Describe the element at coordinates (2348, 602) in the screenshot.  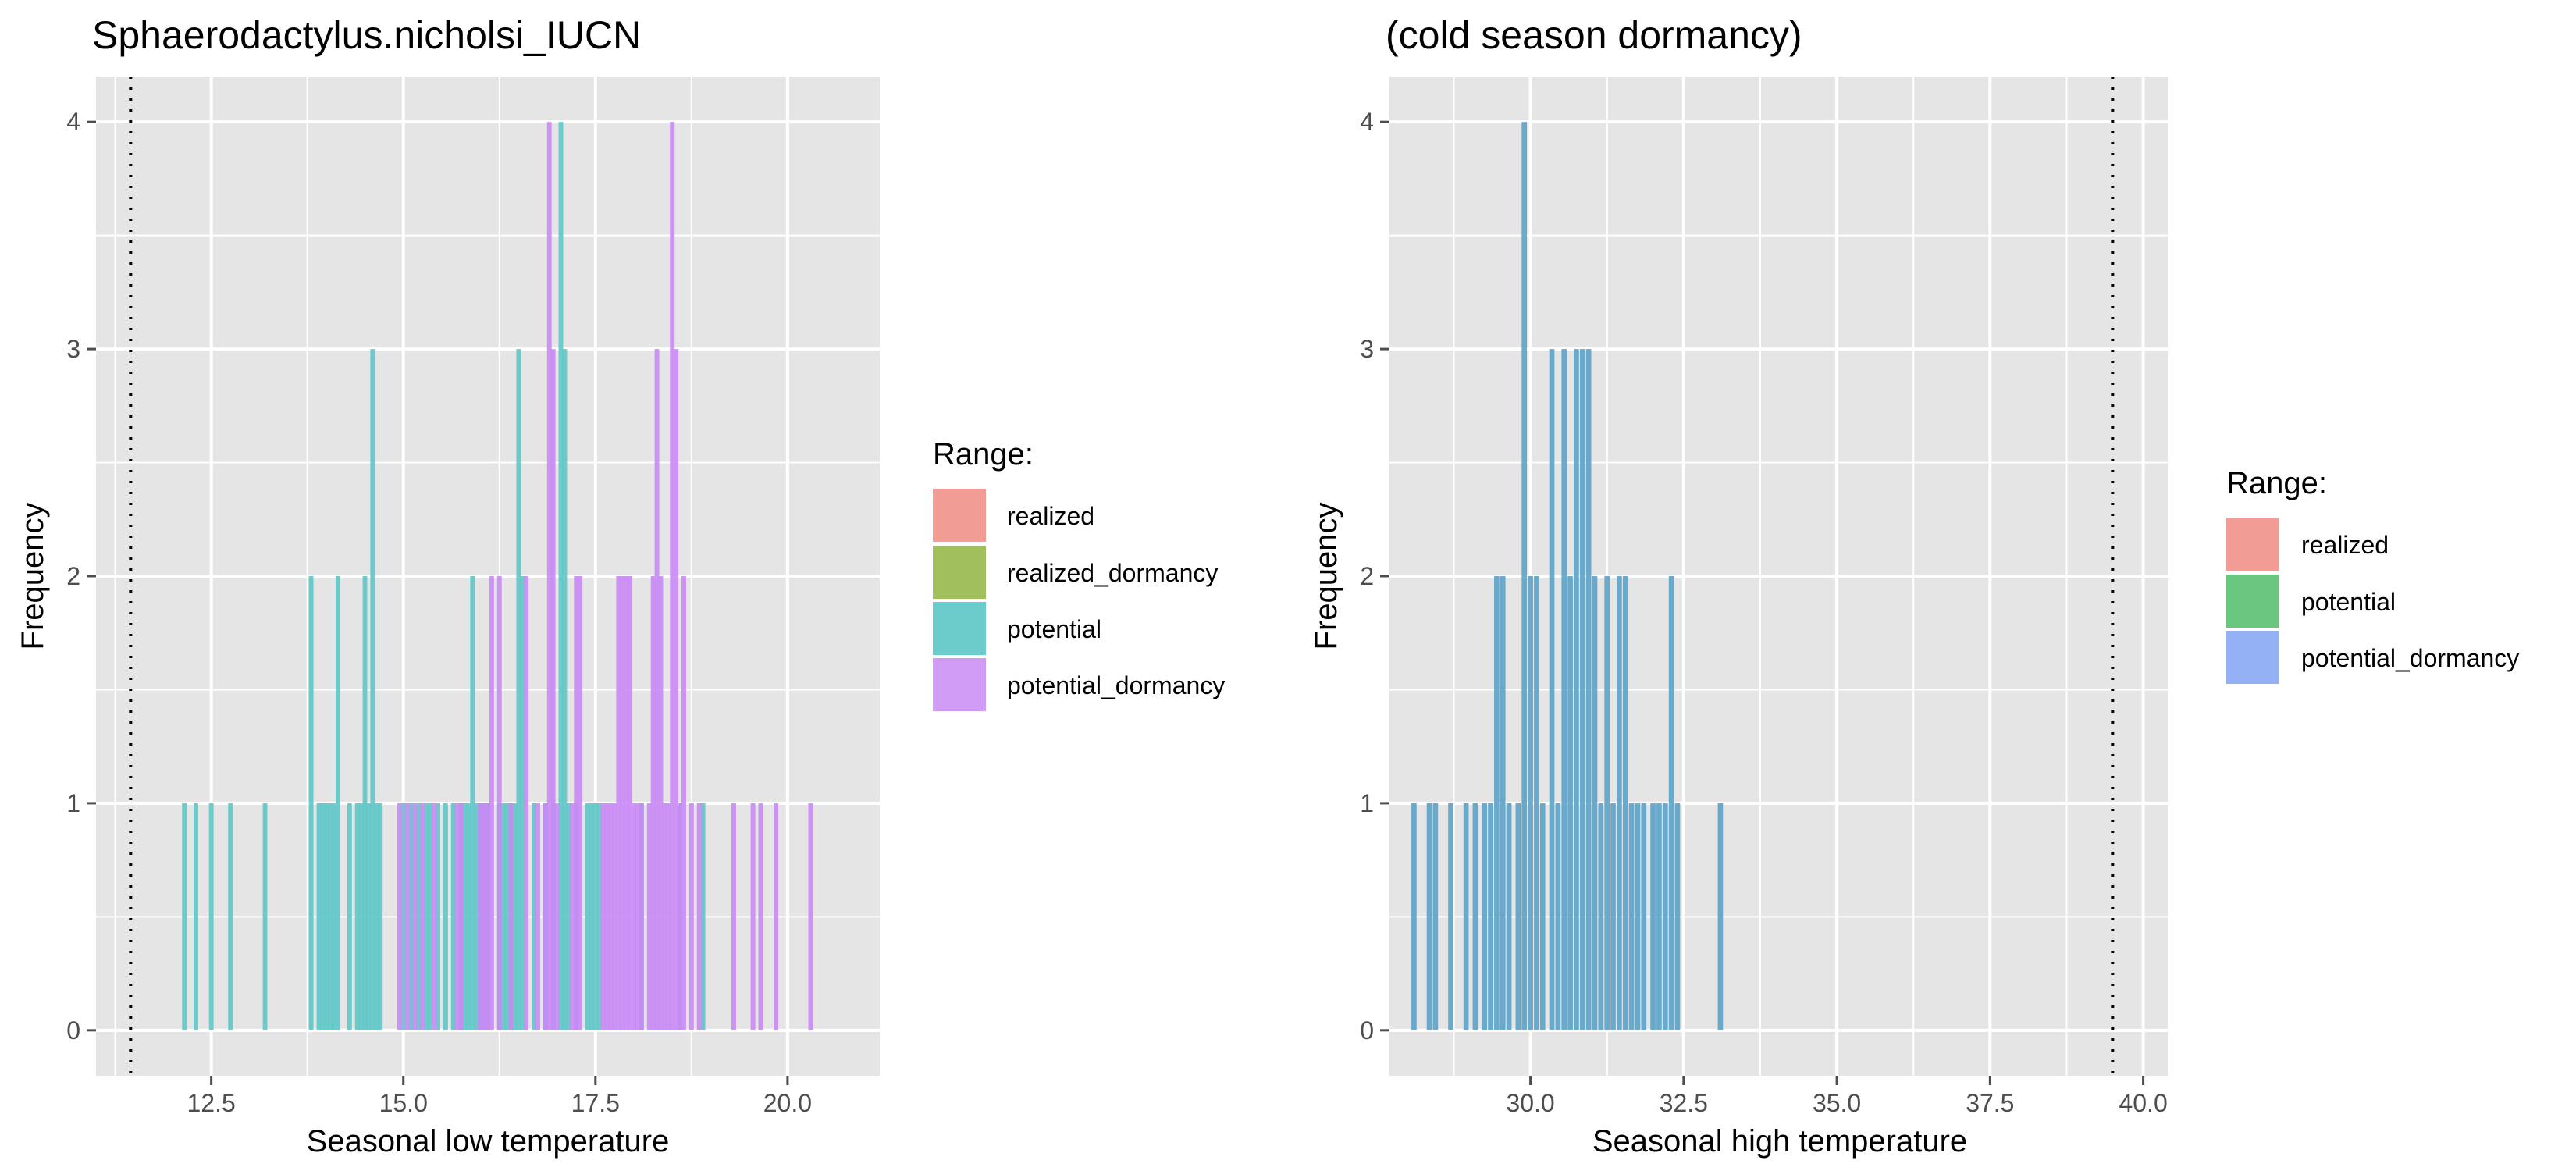
I see `right-legend-label-potential: potential` at that location.